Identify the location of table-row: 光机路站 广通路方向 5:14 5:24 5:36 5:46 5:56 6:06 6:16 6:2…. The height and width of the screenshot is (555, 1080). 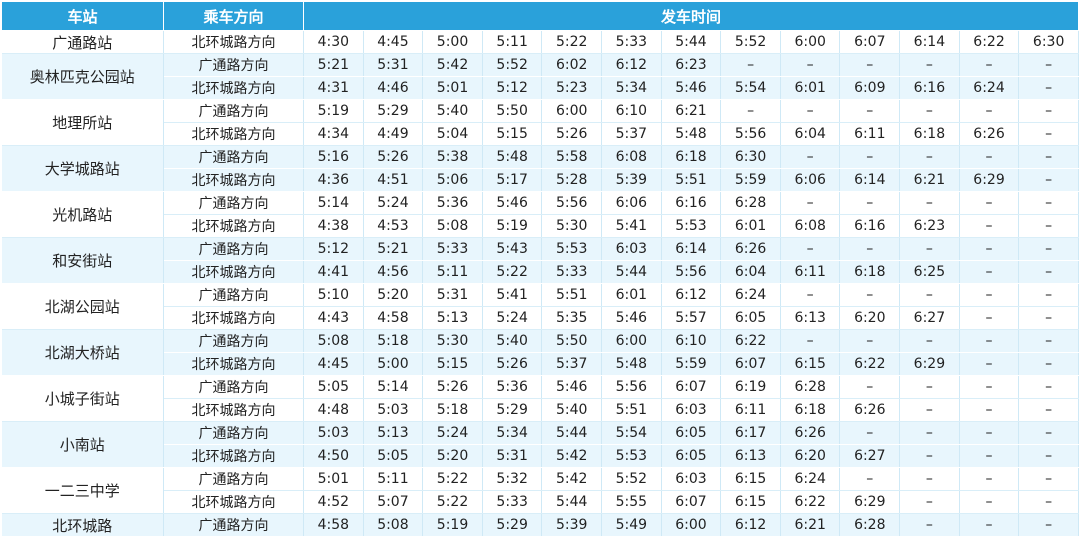
(540, 214).